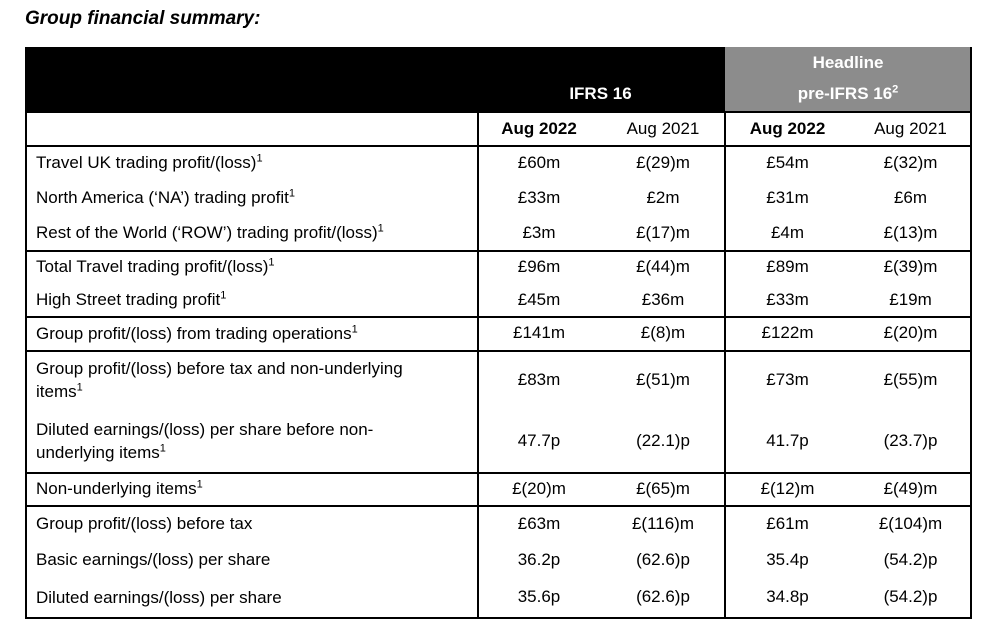 The width and height of the screenshot is (988, 628). What do you see at coordinates (251, 488) in the screenshot?
I see `row-label: Non-underlying items1` at bounding box center [251, 488].